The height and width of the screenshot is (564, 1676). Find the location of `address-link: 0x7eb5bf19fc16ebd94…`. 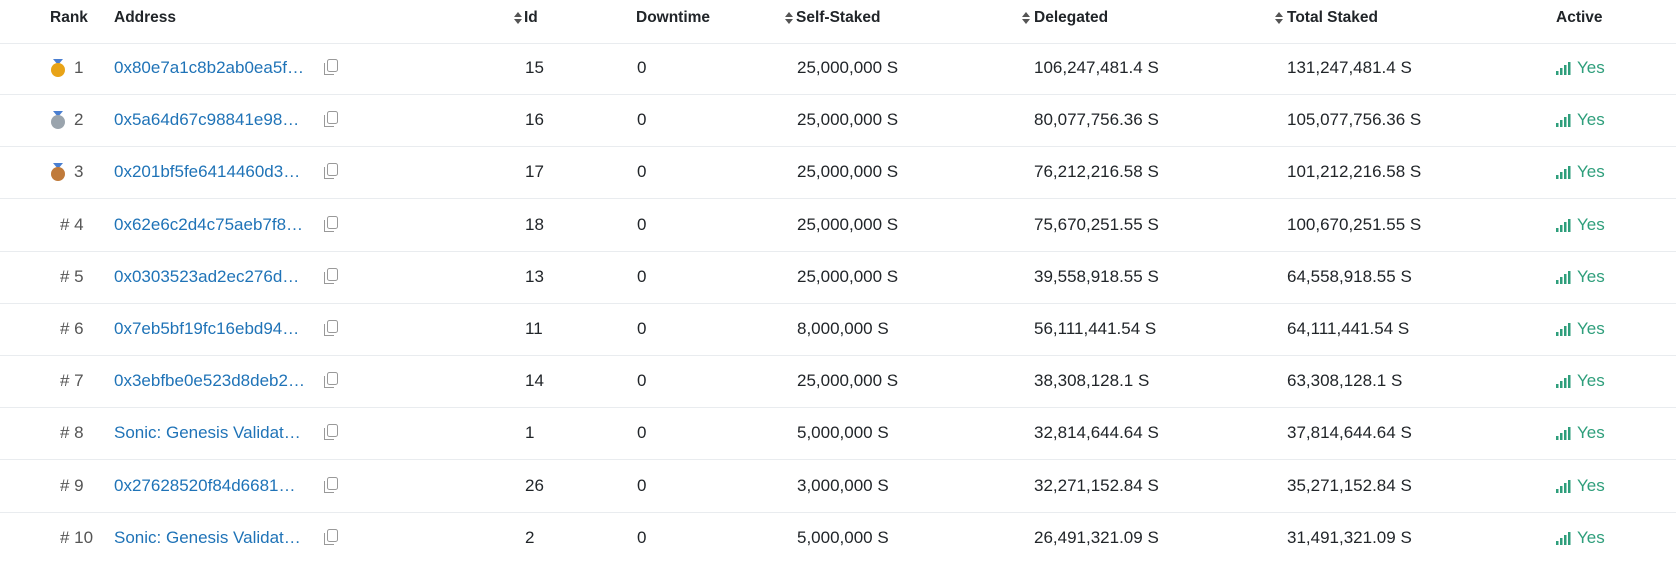

address-link: 0x7eb5bf19fc16ebd94… is located at coordinates (207, 328).